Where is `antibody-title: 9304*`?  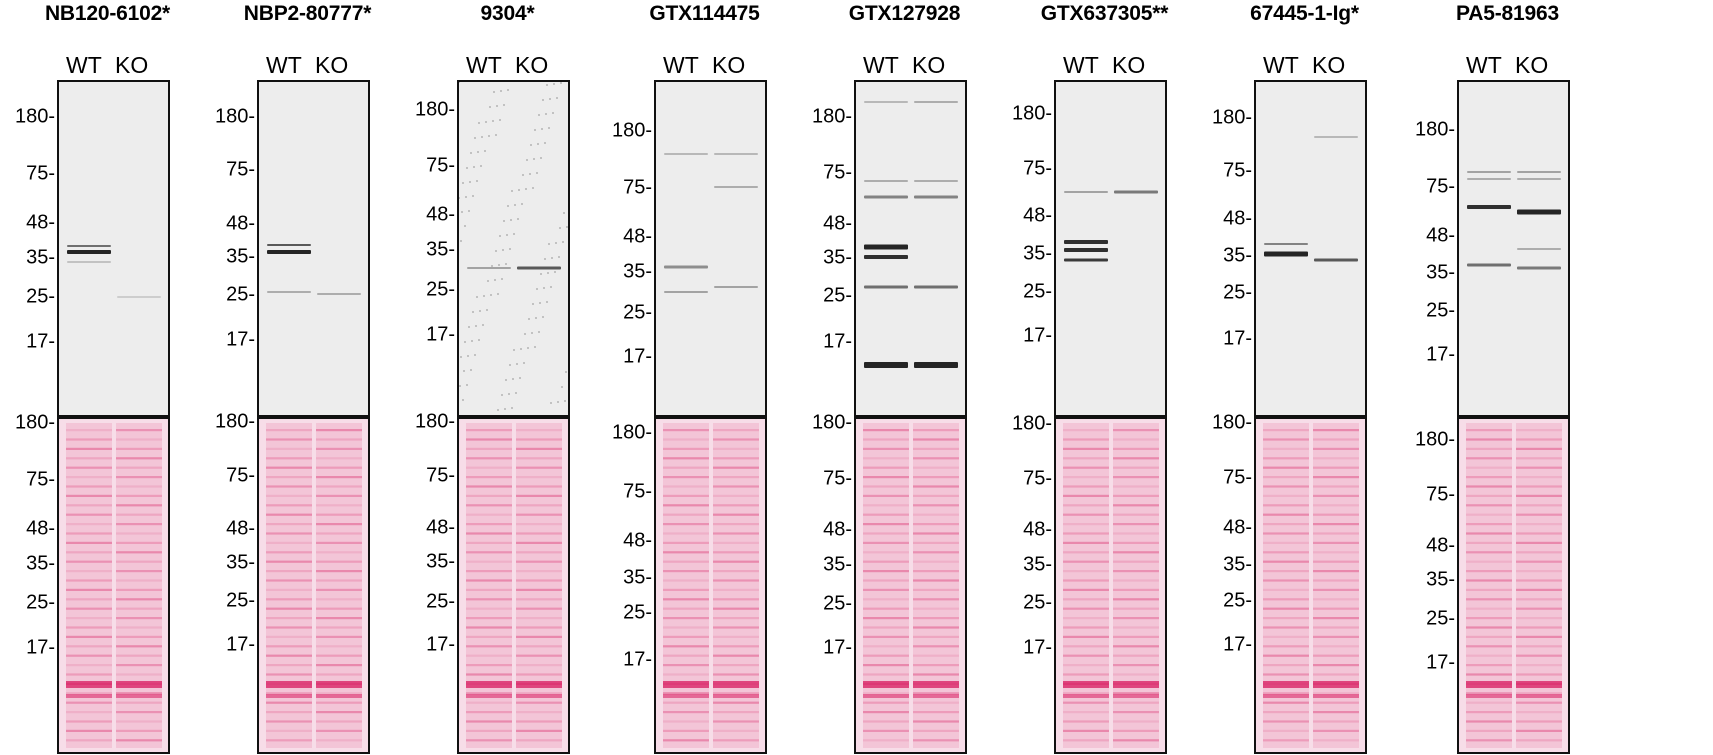
antibody-title: 9304* is located at coordinates (507, 13).